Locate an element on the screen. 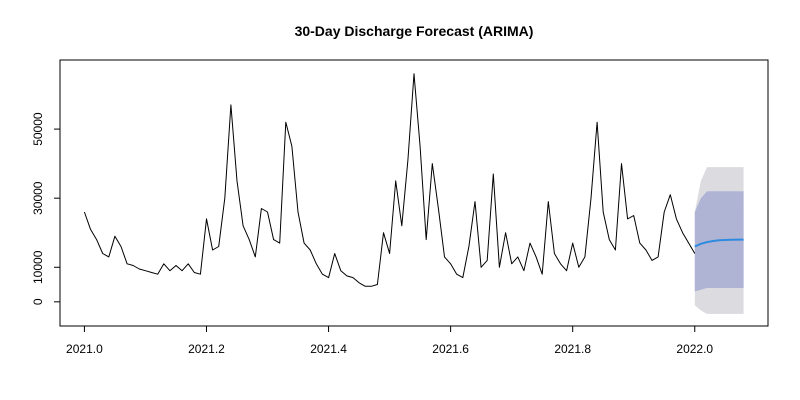 The width and height of the screenshot is (800, 400). x-tick-label: 2021.6 is located at coordinates (450, 349).